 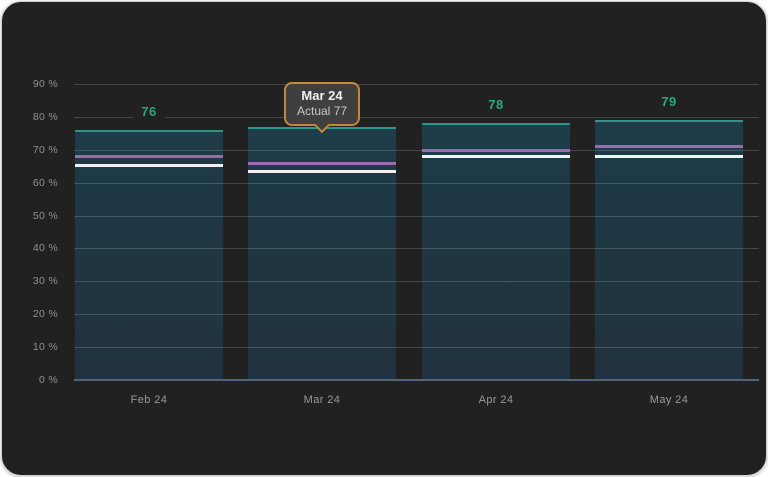 I want to click on bar-value-text: 78, so click(x=496, y=104).